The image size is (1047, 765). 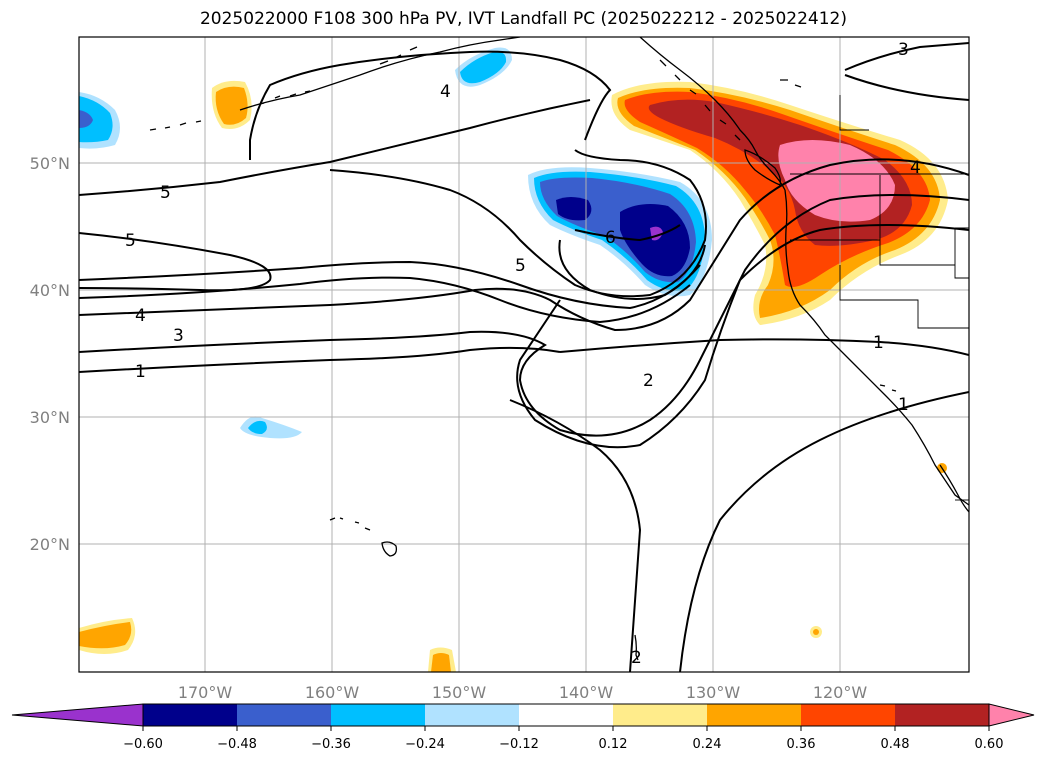 I want to click on contour-5-loop, so click(x=518, y=223).